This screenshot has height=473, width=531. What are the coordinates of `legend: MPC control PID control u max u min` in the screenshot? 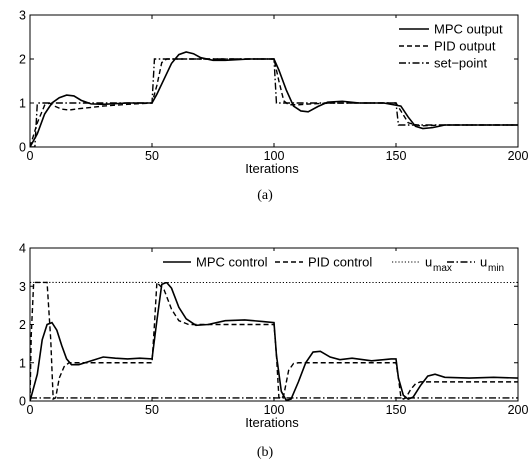 It's located at (337, 266).